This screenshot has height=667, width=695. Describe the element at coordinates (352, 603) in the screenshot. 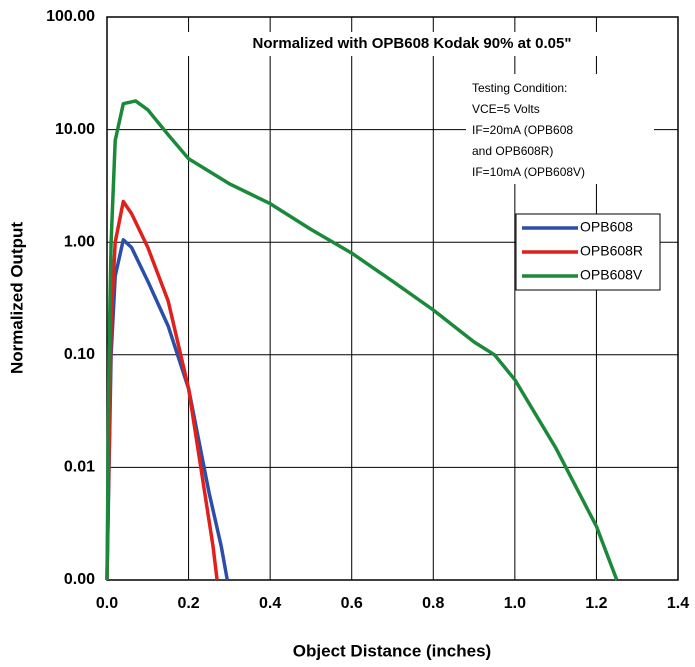

I see `x-tick-label: 0.6` at that location.